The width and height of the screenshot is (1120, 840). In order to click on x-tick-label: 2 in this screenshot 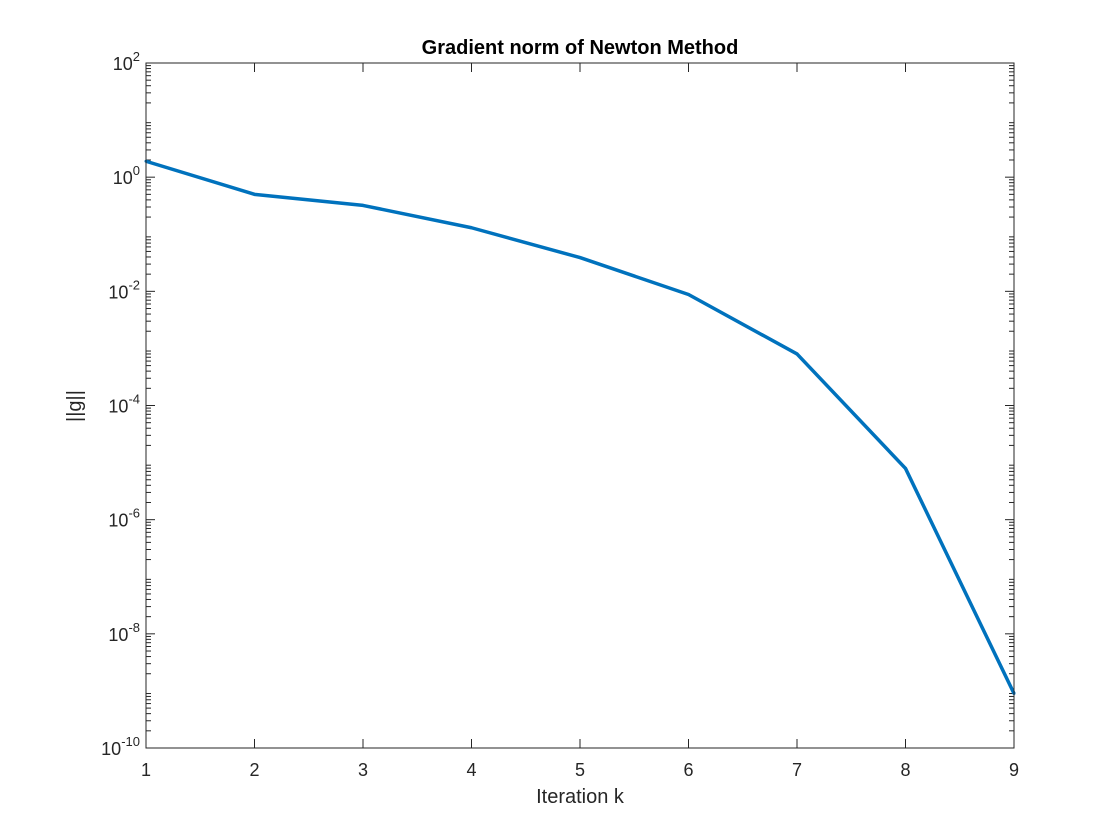, I will do `click(254, 770)`.